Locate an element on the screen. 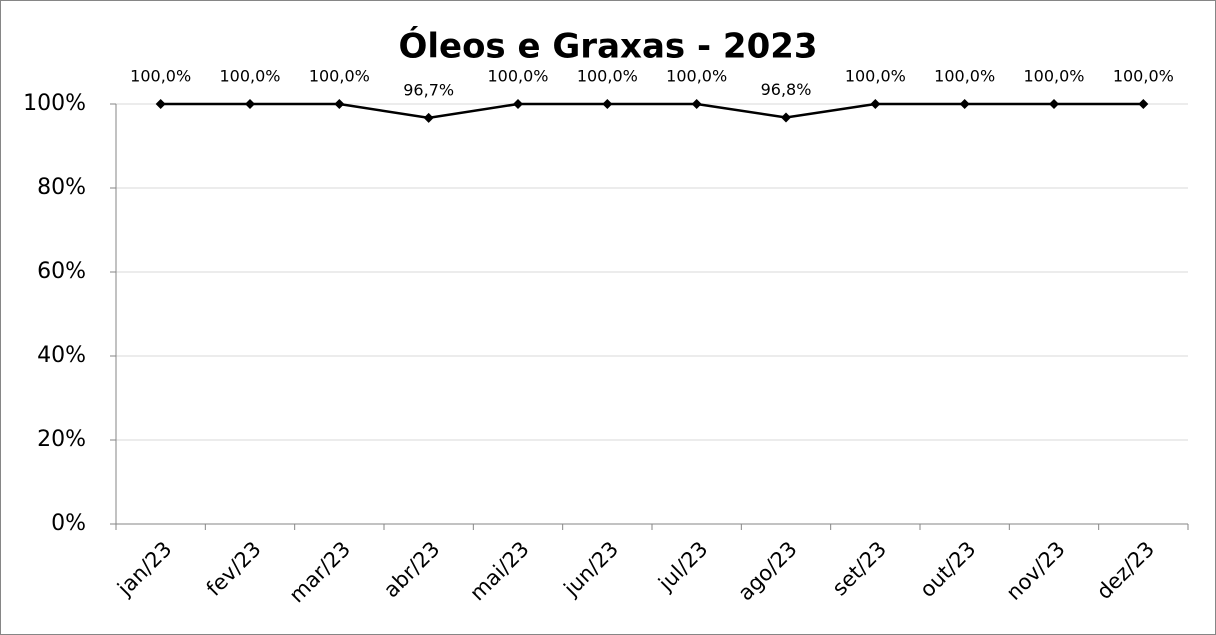 This screenshot has width=1216, height=635. data-label: 96,7% is located at coordinates (428, 89).